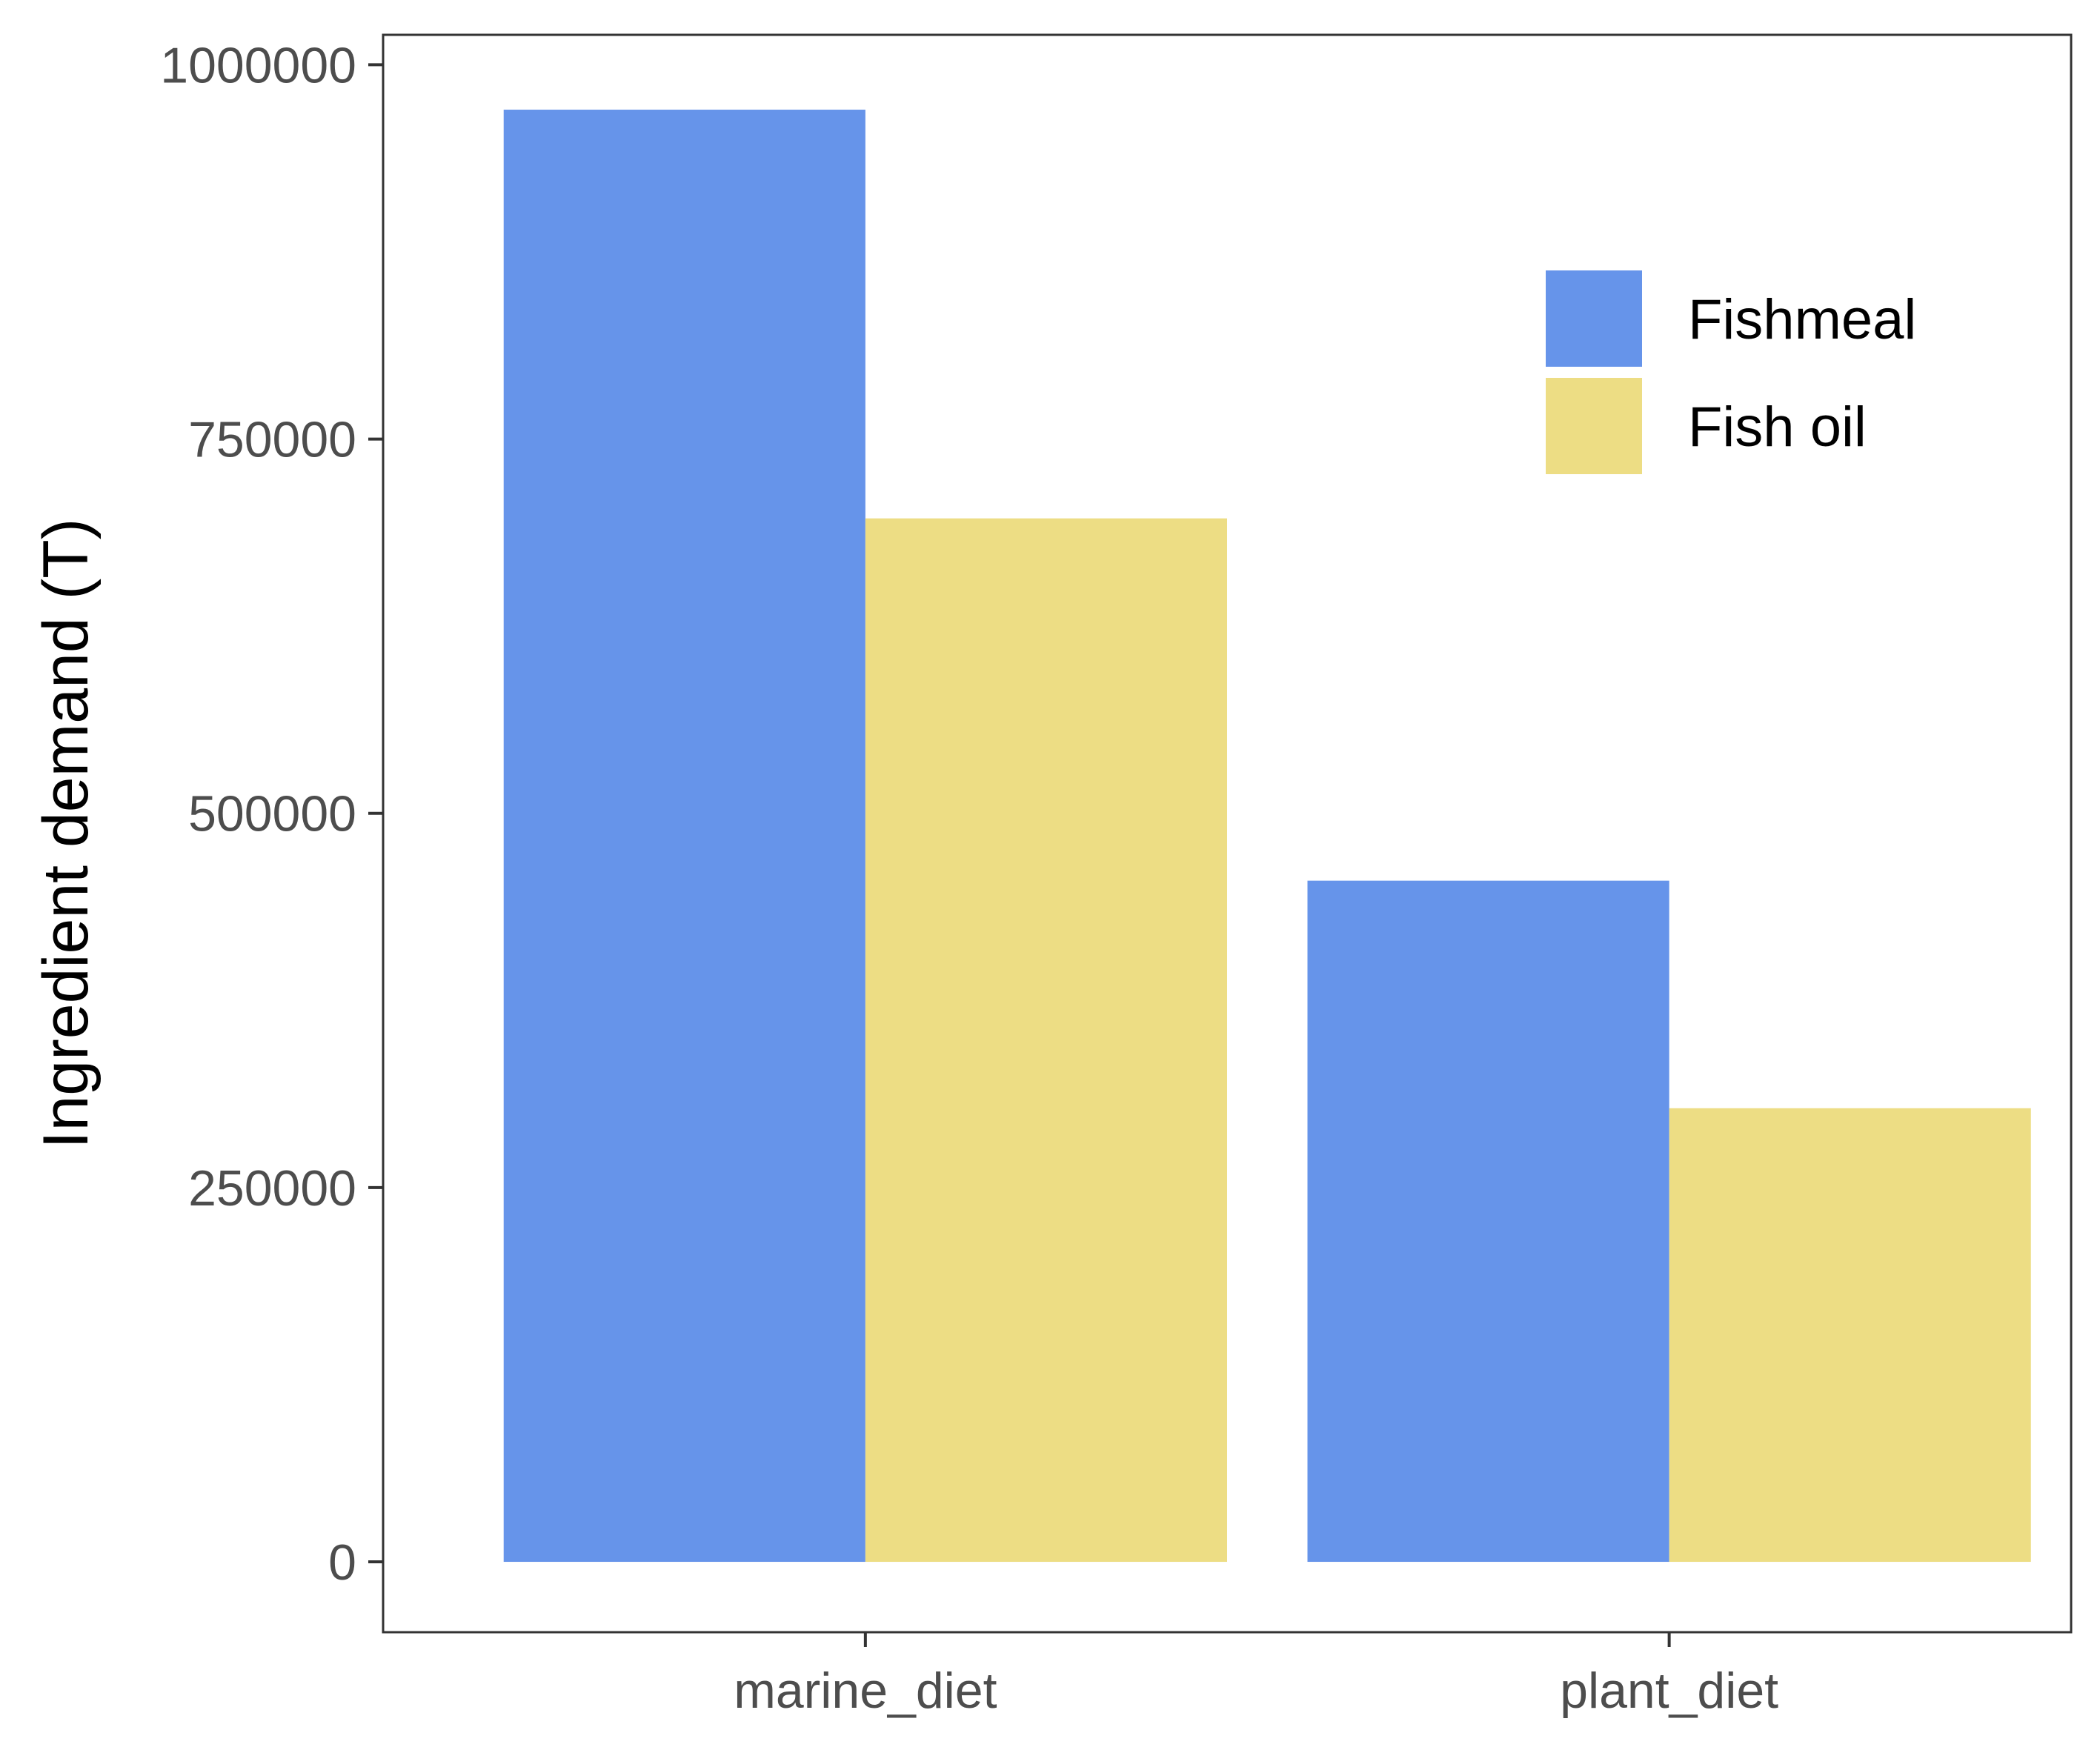 The image size is (2100, 1750). I want to click on x-tick-label-marine-diet: marine_diet, so click(866, 1691).